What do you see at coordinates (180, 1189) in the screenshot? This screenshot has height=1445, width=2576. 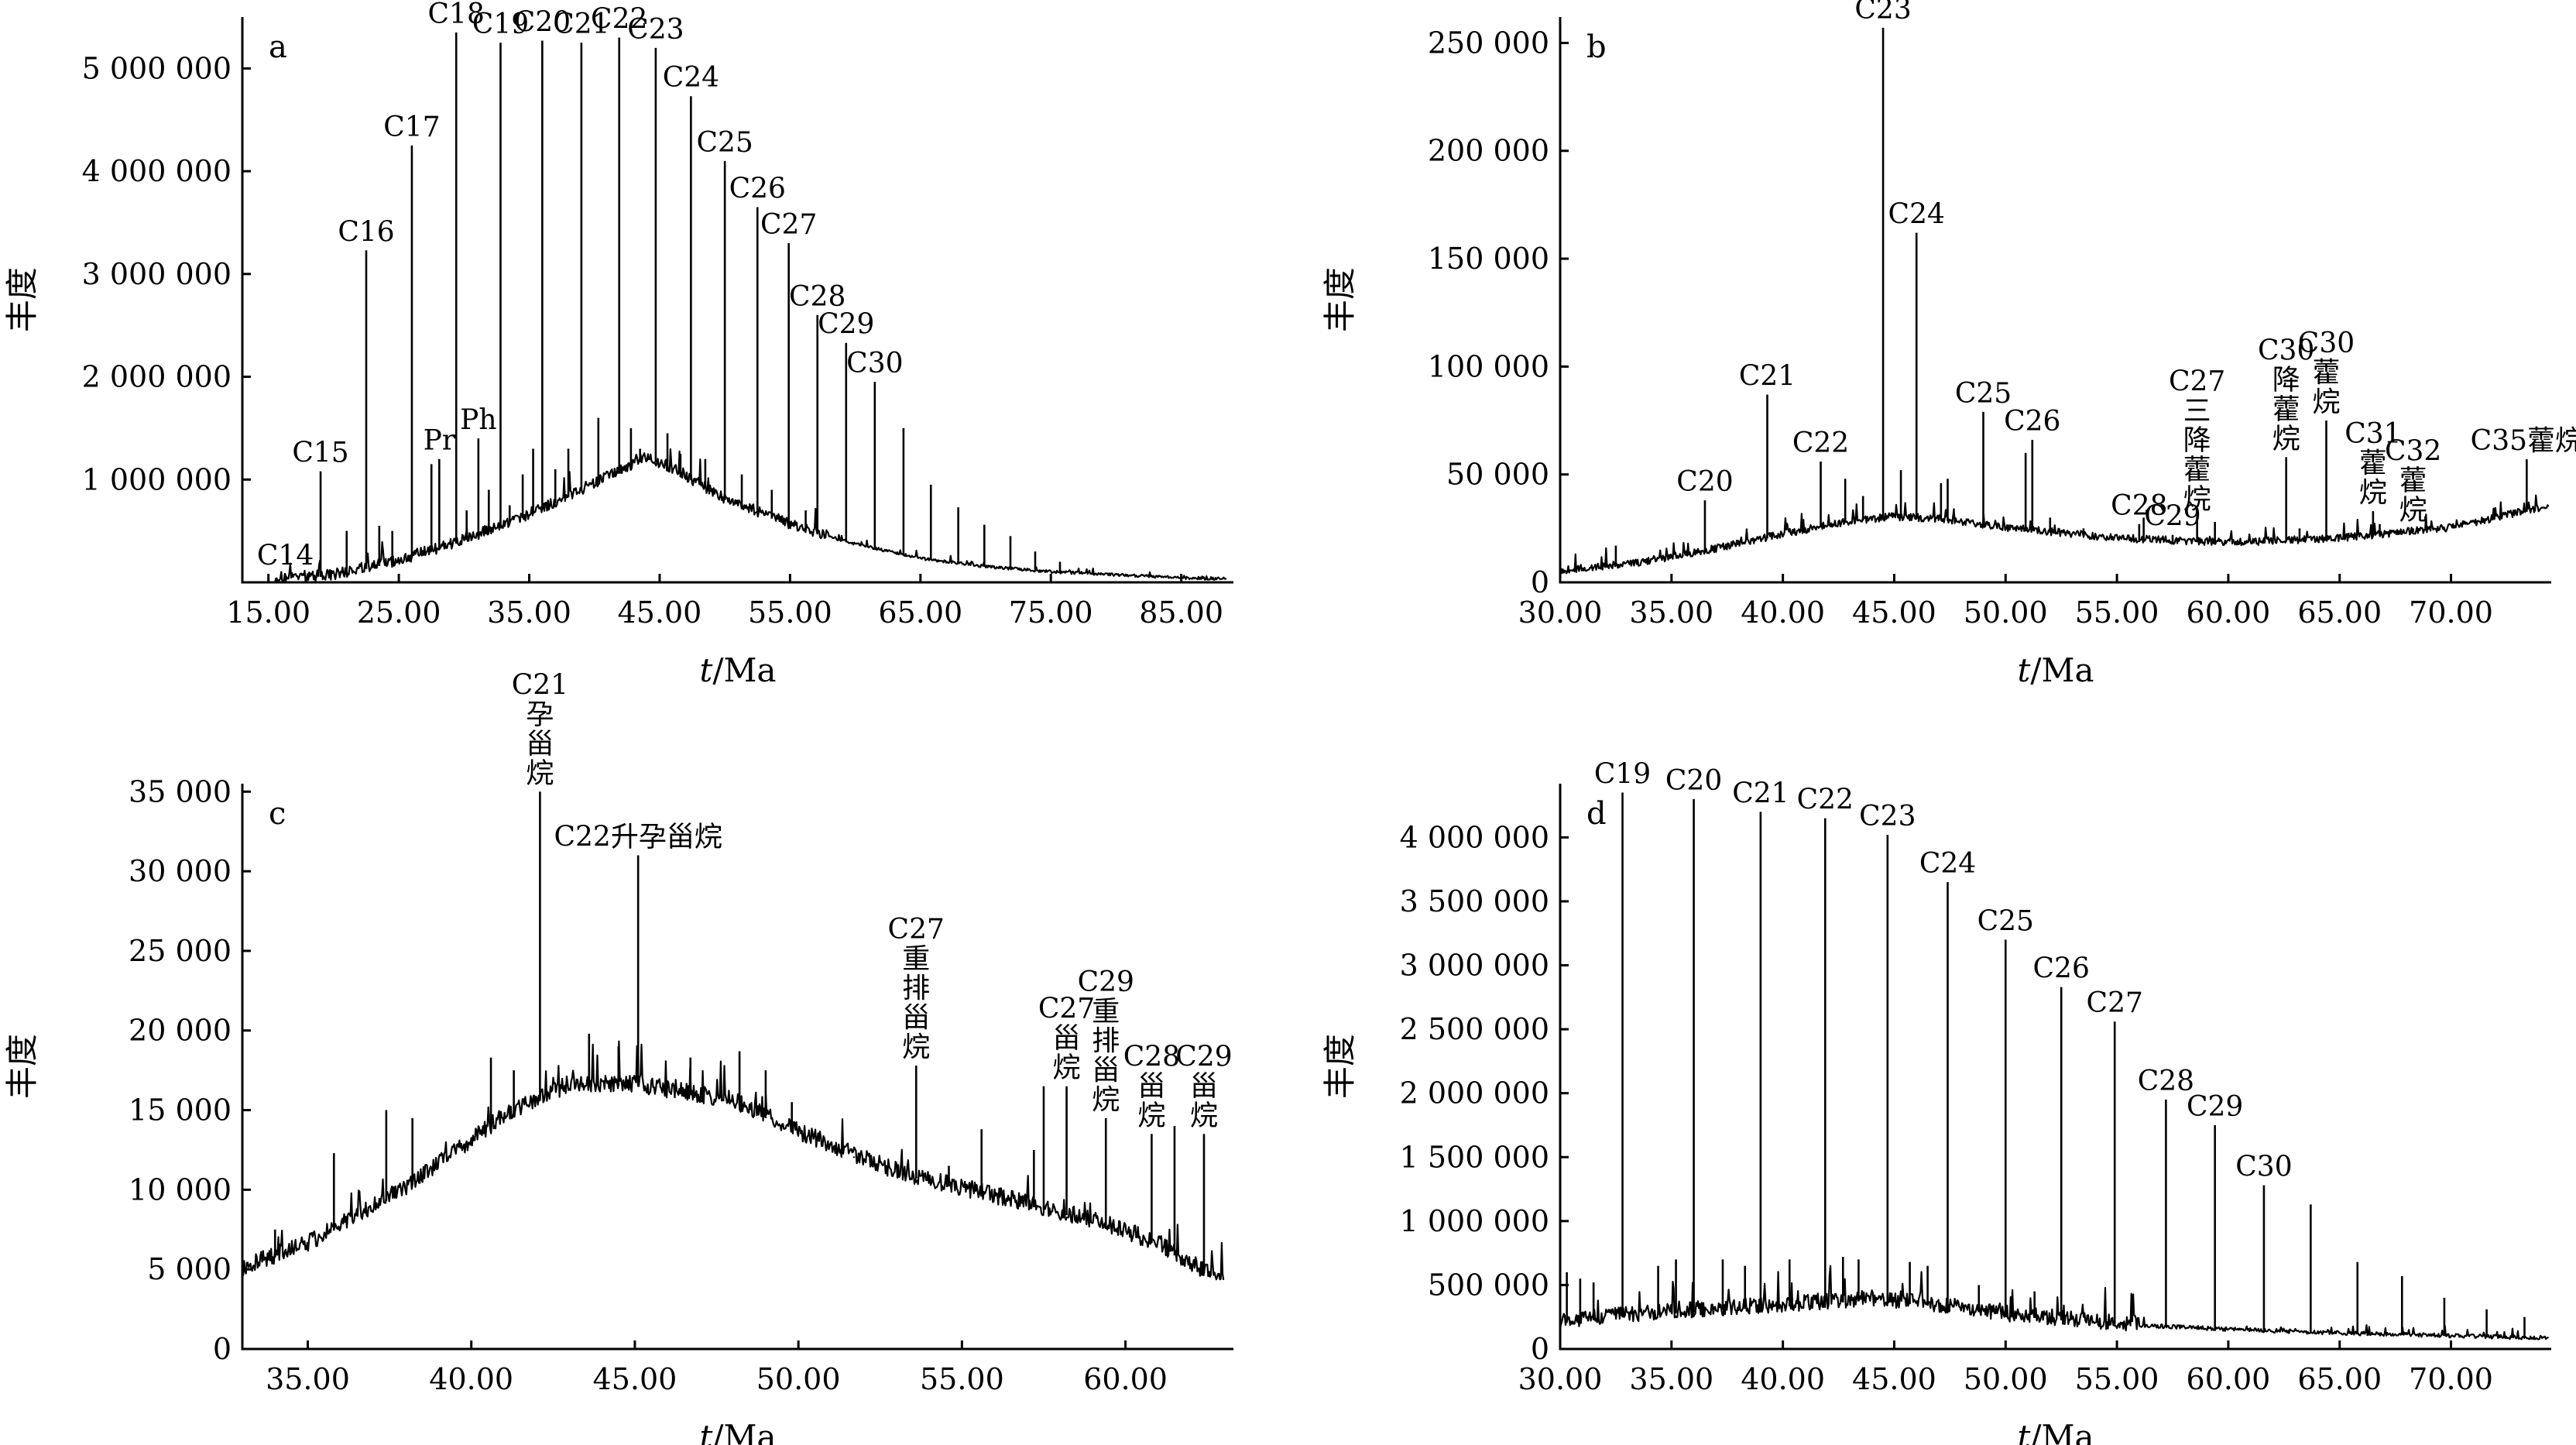 I see `y-tick-label: 10 000` at bounding box center [180, 1189].